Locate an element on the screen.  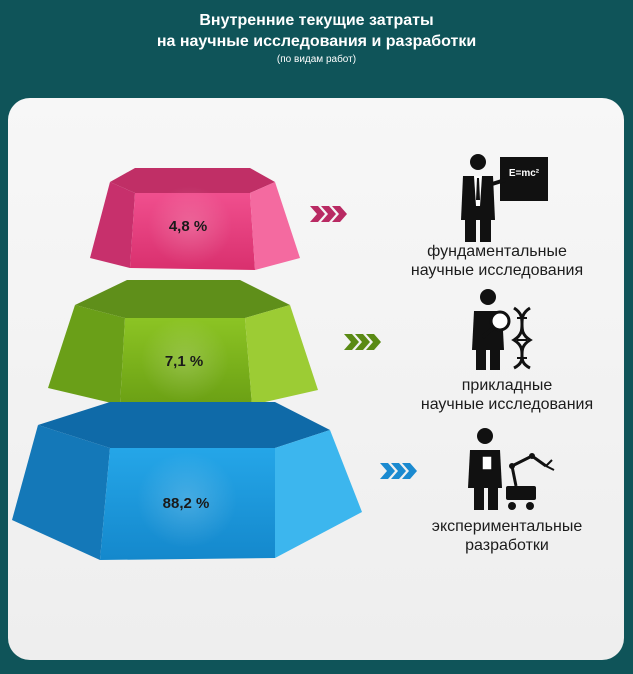
tier-experimental-right is located at coordinates (318, 494).